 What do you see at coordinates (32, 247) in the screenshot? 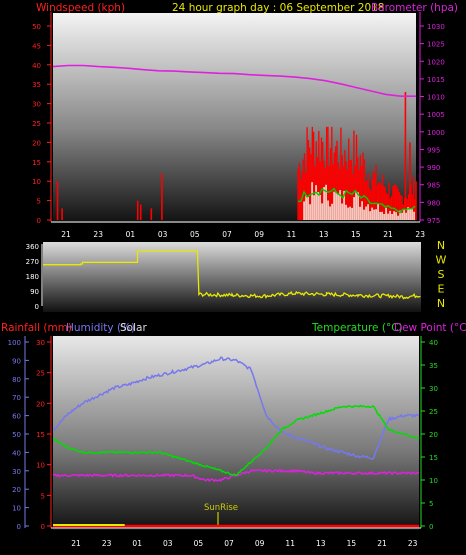
I see `direction-tick-label: 360` at bounding box center [32, 247].